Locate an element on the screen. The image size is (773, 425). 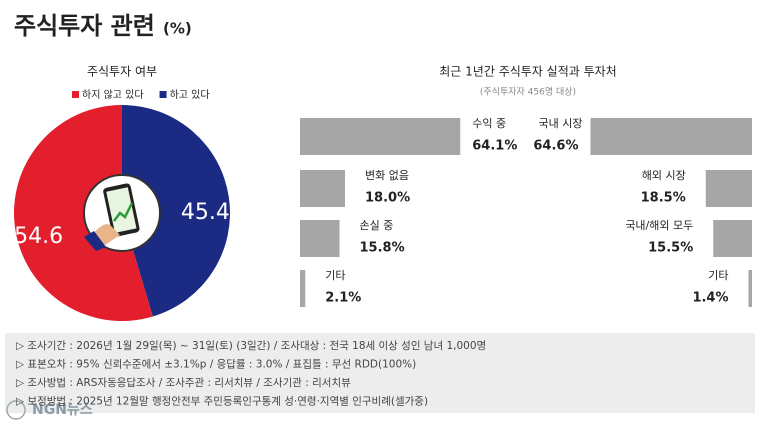
page-title: 주식투자 관련 is located at coordinates (84, 26).